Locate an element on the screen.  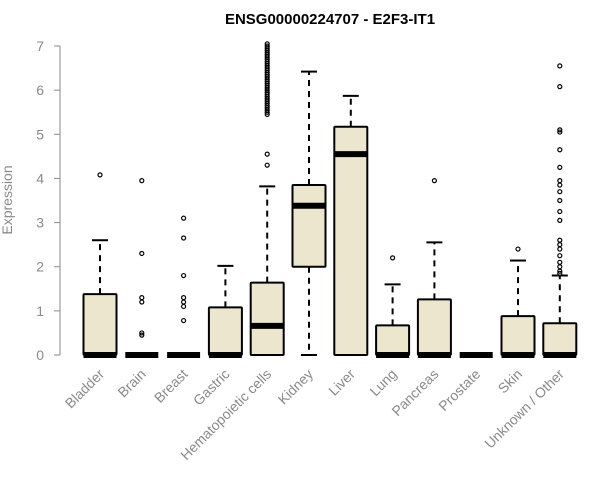
x-tick-label: Skin is located at coordinates (510, 381).